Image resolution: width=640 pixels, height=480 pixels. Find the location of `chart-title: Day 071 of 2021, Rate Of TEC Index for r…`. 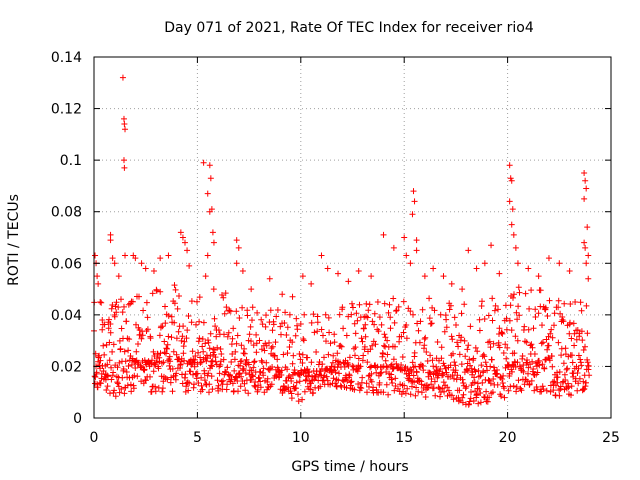

chart-title: Day 071 of 2021, Rate Of TEC Index for r… is located at coordinates (349, 28).